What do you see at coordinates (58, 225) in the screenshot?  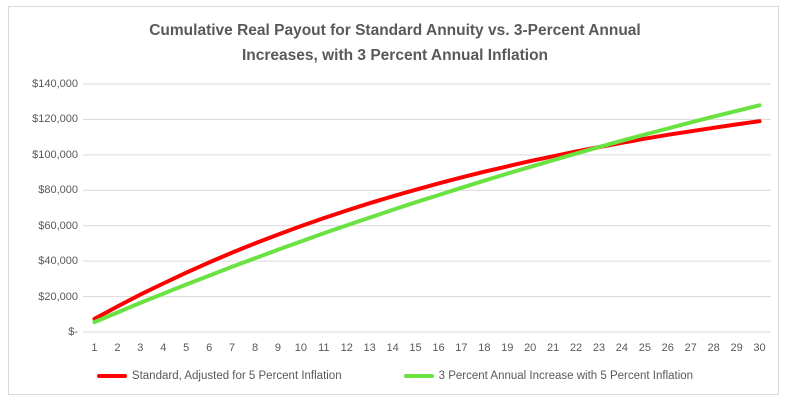 I see `y-tick-label: $60,000` at bounding box center [58, 225].